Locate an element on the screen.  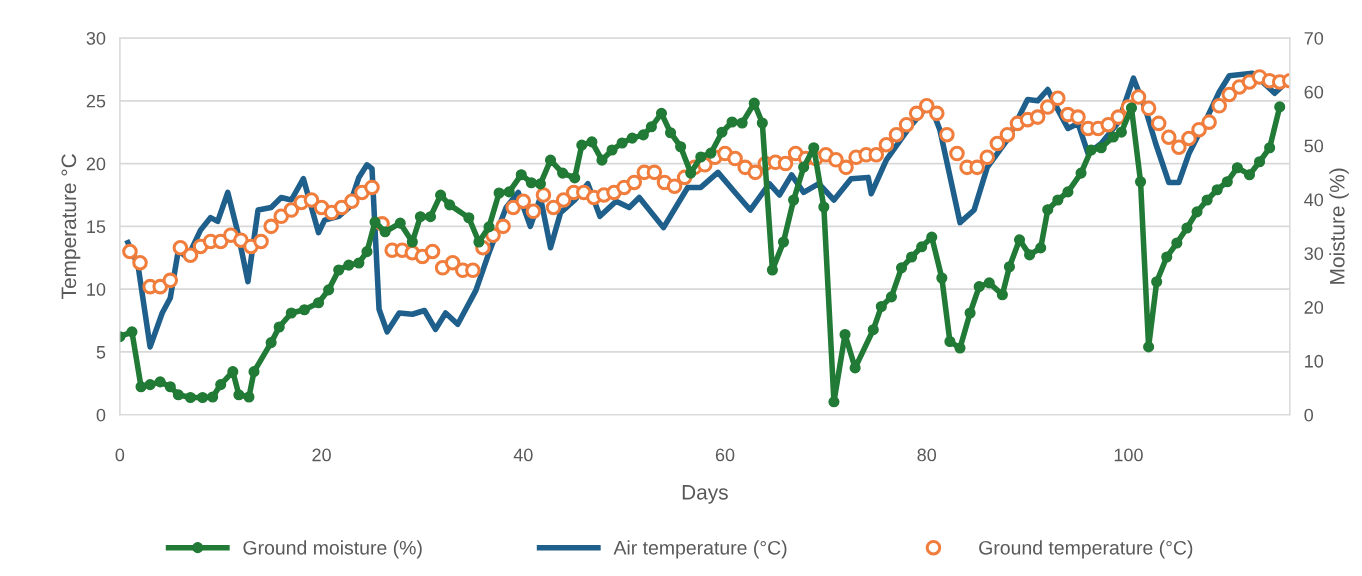
y2-tick-label: 20 is located at coordinates (1314, 307).